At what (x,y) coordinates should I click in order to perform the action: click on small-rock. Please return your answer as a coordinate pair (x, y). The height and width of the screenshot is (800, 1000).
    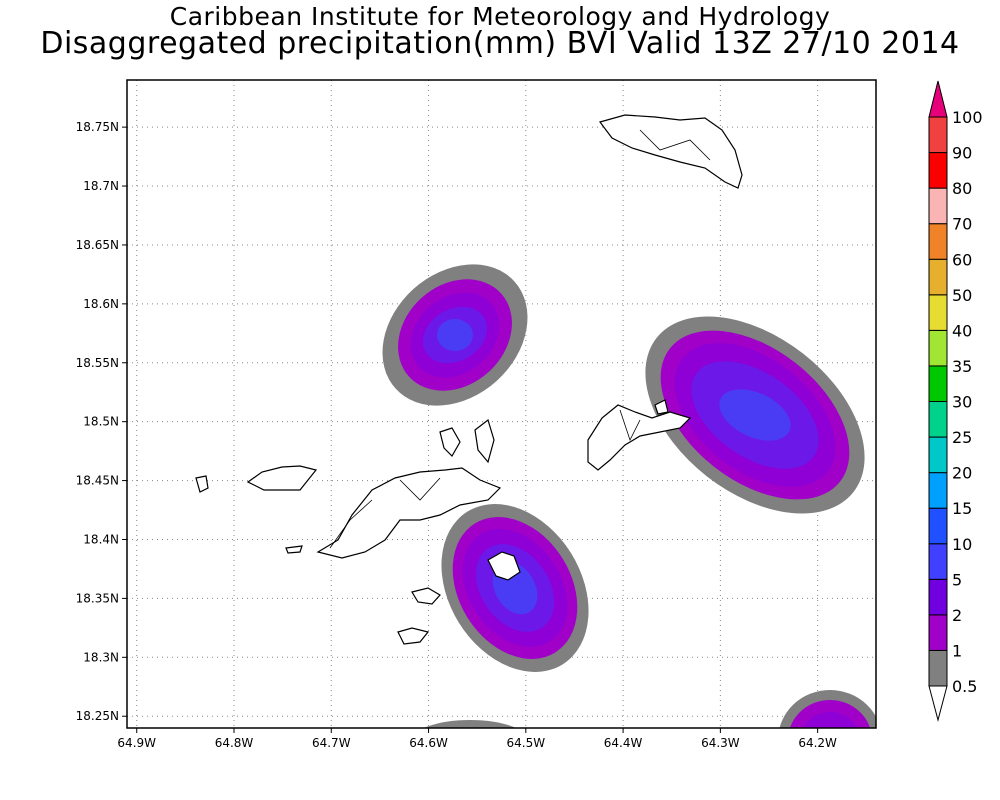
    Looking at the image, I should click on (294, 549).